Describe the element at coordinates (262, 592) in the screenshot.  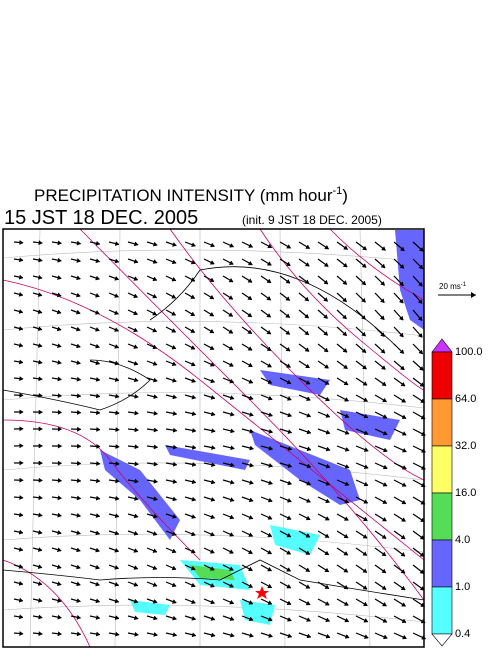
I see `location-star` at that location.